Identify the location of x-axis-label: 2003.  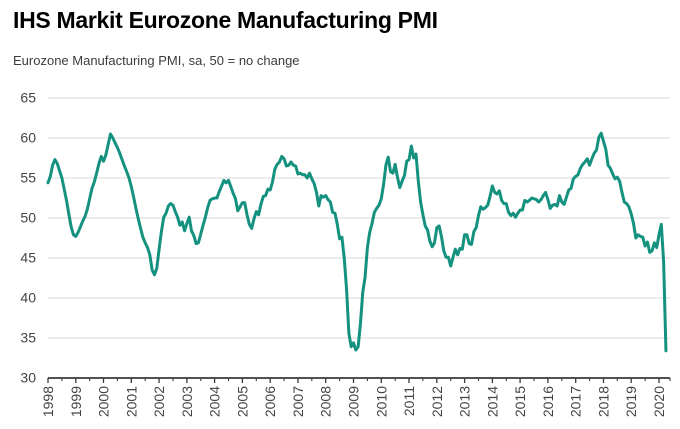
(187, 401).